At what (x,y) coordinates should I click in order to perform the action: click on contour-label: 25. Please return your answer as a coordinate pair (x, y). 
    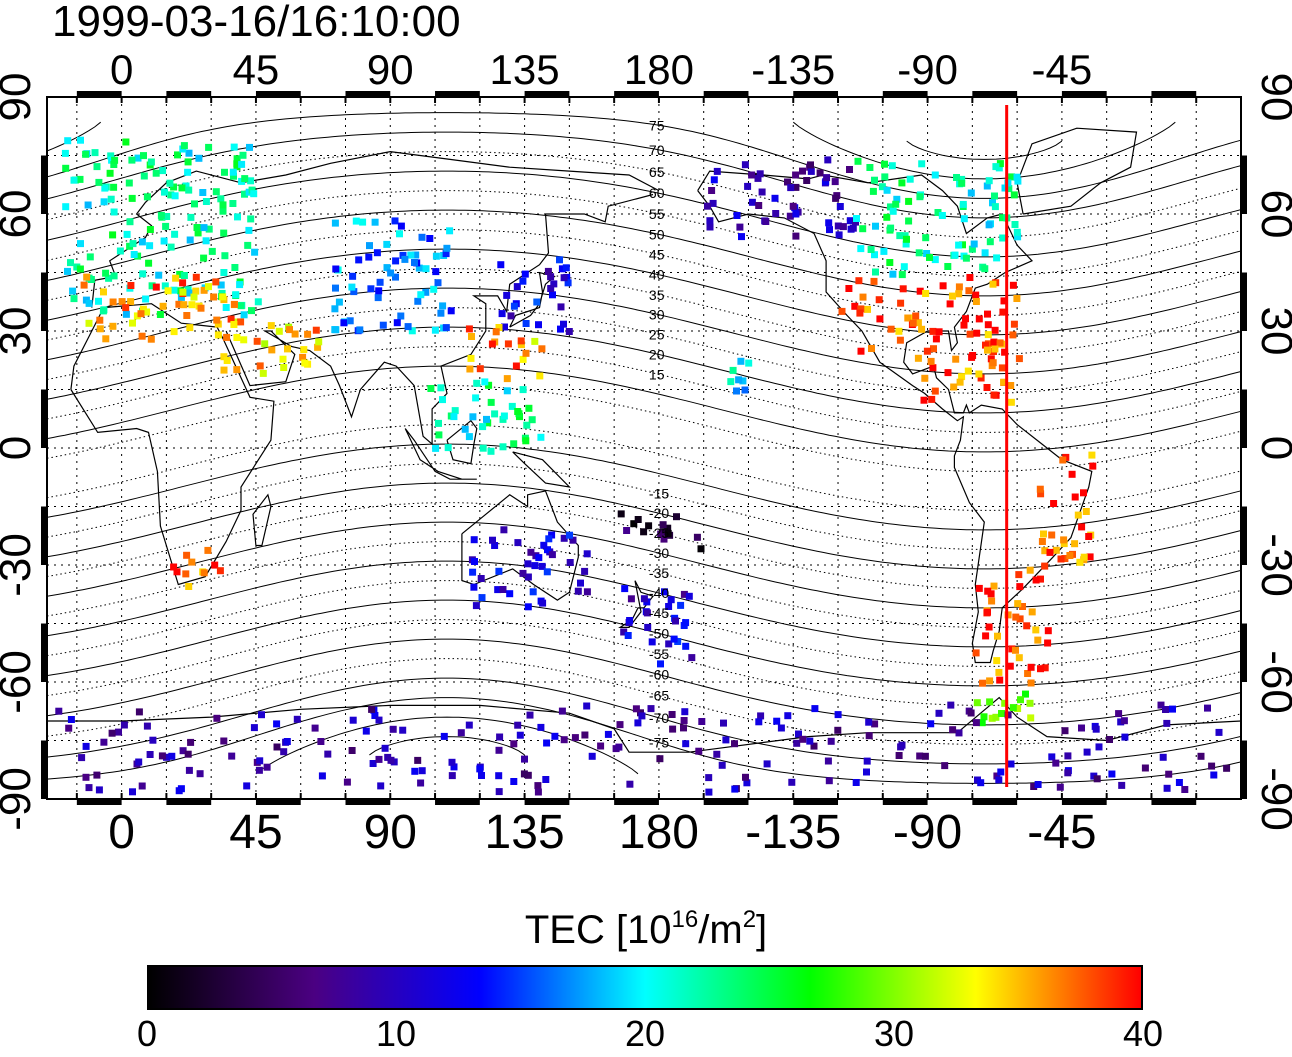
    Looking at the image, I should click on (657, 335).